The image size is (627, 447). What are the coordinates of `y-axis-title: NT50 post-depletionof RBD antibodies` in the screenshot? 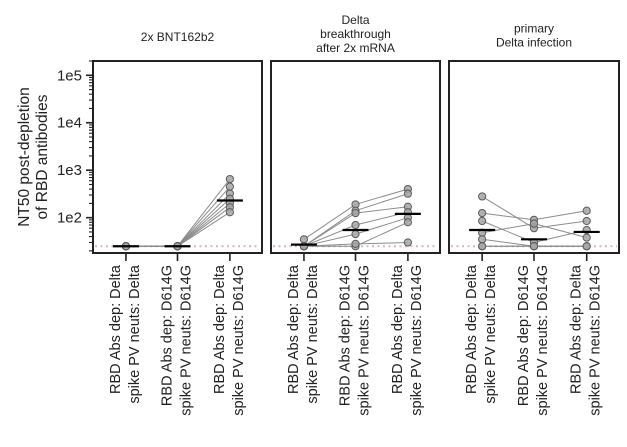 It's located at (33, 157).